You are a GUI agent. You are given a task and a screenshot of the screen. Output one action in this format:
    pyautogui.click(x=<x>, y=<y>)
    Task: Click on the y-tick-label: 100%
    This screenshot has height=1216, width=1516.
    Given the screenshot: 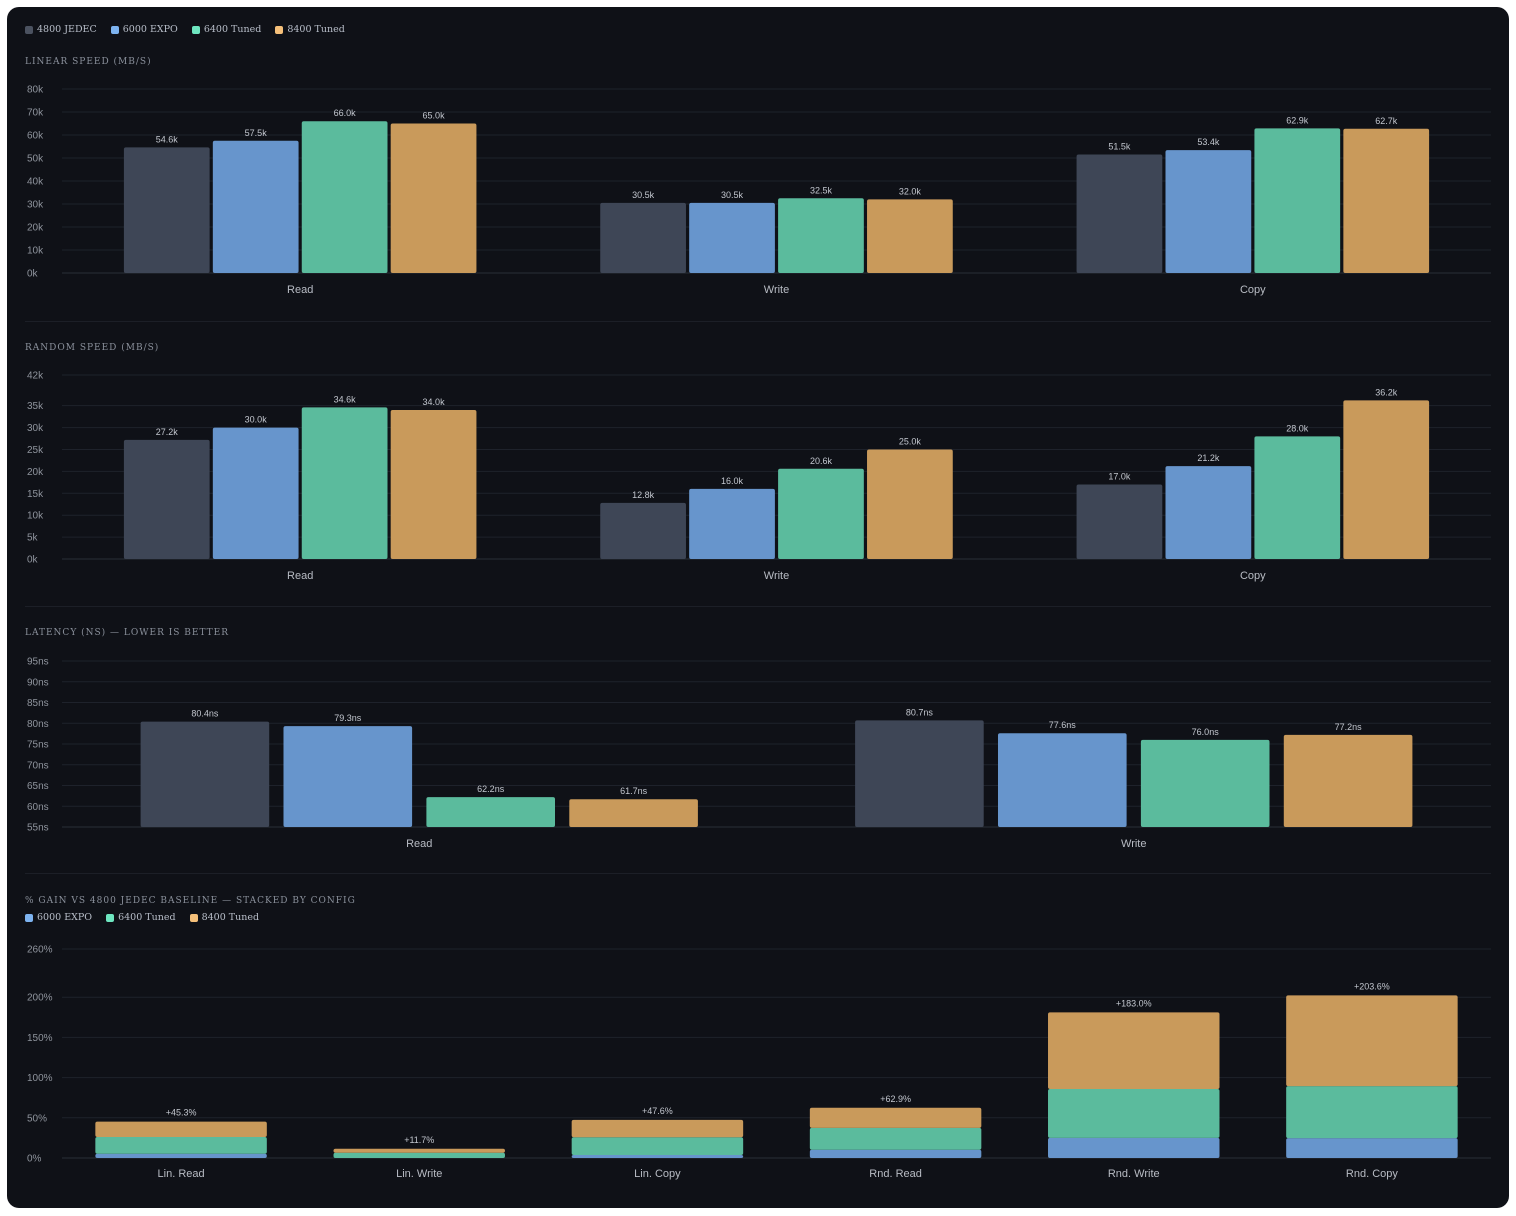 What is the action you would take?
    pyautogui.click(x=40, y=1078)
    